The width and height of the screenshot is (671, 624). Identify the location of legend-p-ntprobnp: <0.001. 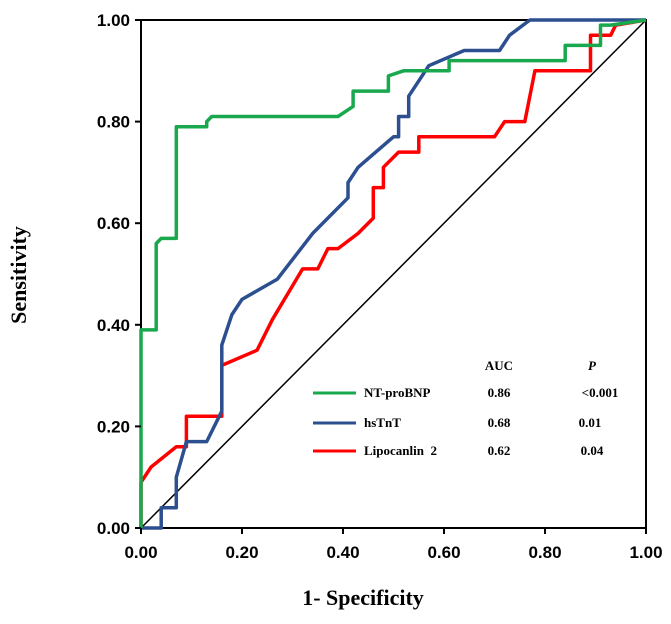
(600, 392).